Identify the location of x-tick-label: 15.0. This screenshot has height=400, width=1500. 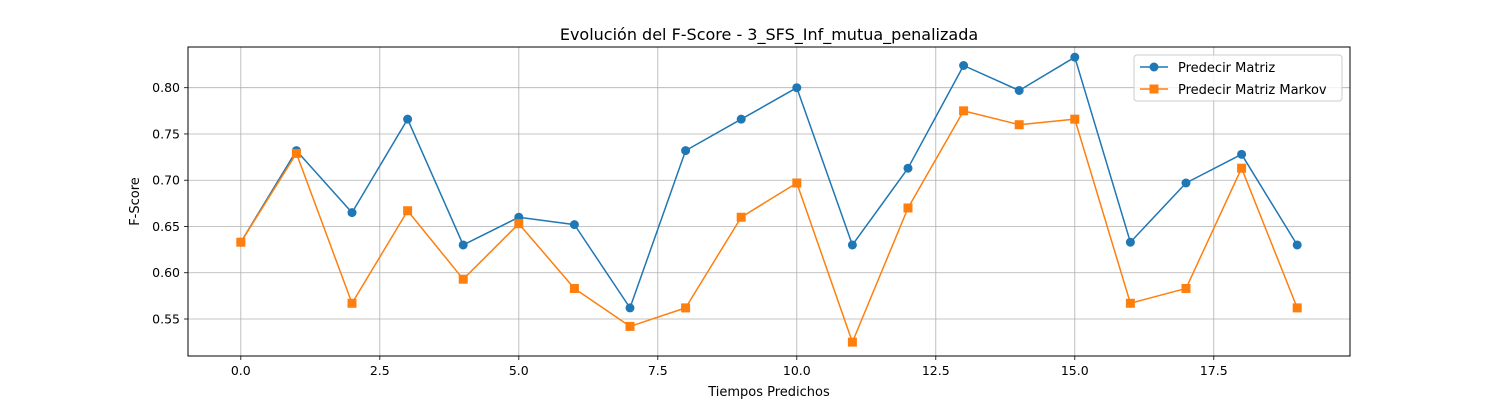
(1075, 370).